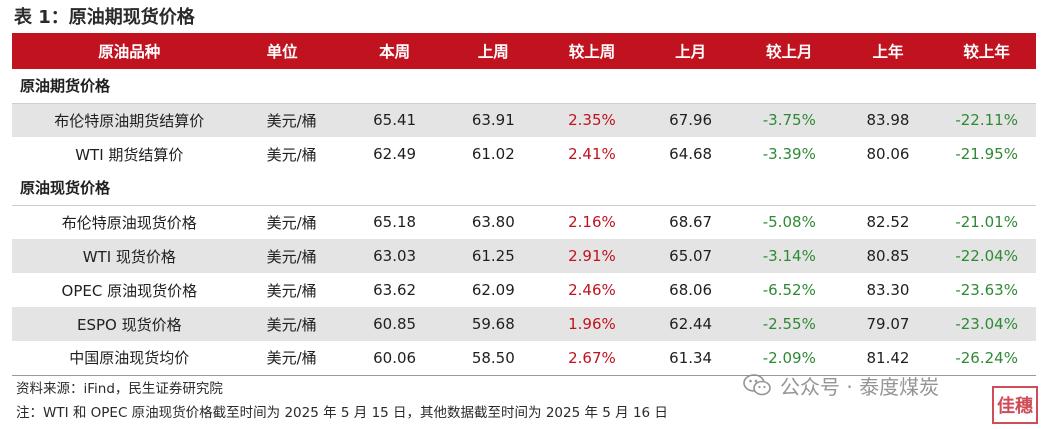 Image resolution: width=1047 pixels, height=429 pixels. Describe the element at coordinates (1015, 405) in the screenshot. I see `seal-stamp: 佳穗` at that location.